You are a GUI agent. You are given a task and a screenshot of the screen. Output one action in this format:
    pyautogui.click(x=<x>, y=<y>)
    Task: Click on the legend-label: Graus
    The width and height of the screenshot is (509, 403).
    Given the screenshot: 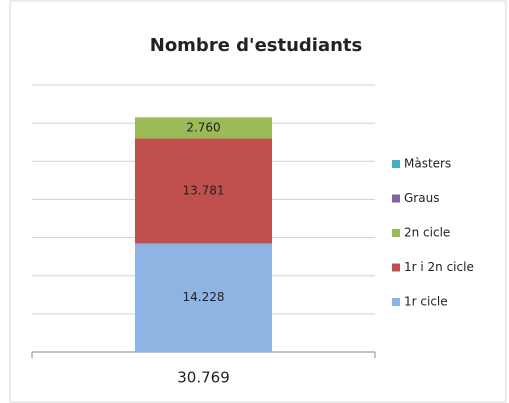 What is the action you would take?
    pyautogui.click(x=421, y=198)
    